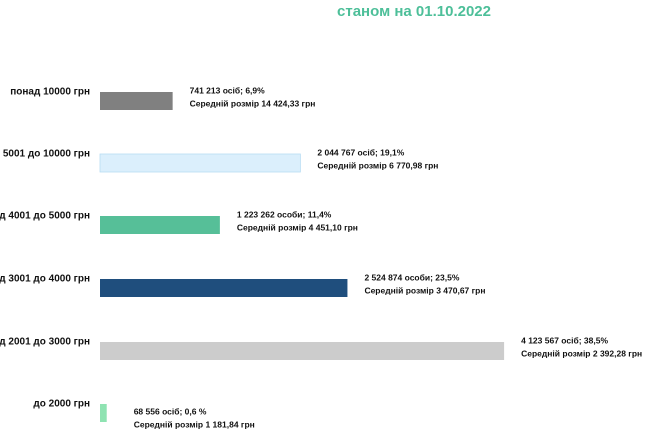 This screenshot has height=444, width=645. I want to click on average-label: Середній розмір 4 451,10 грн, so click(297, 227).